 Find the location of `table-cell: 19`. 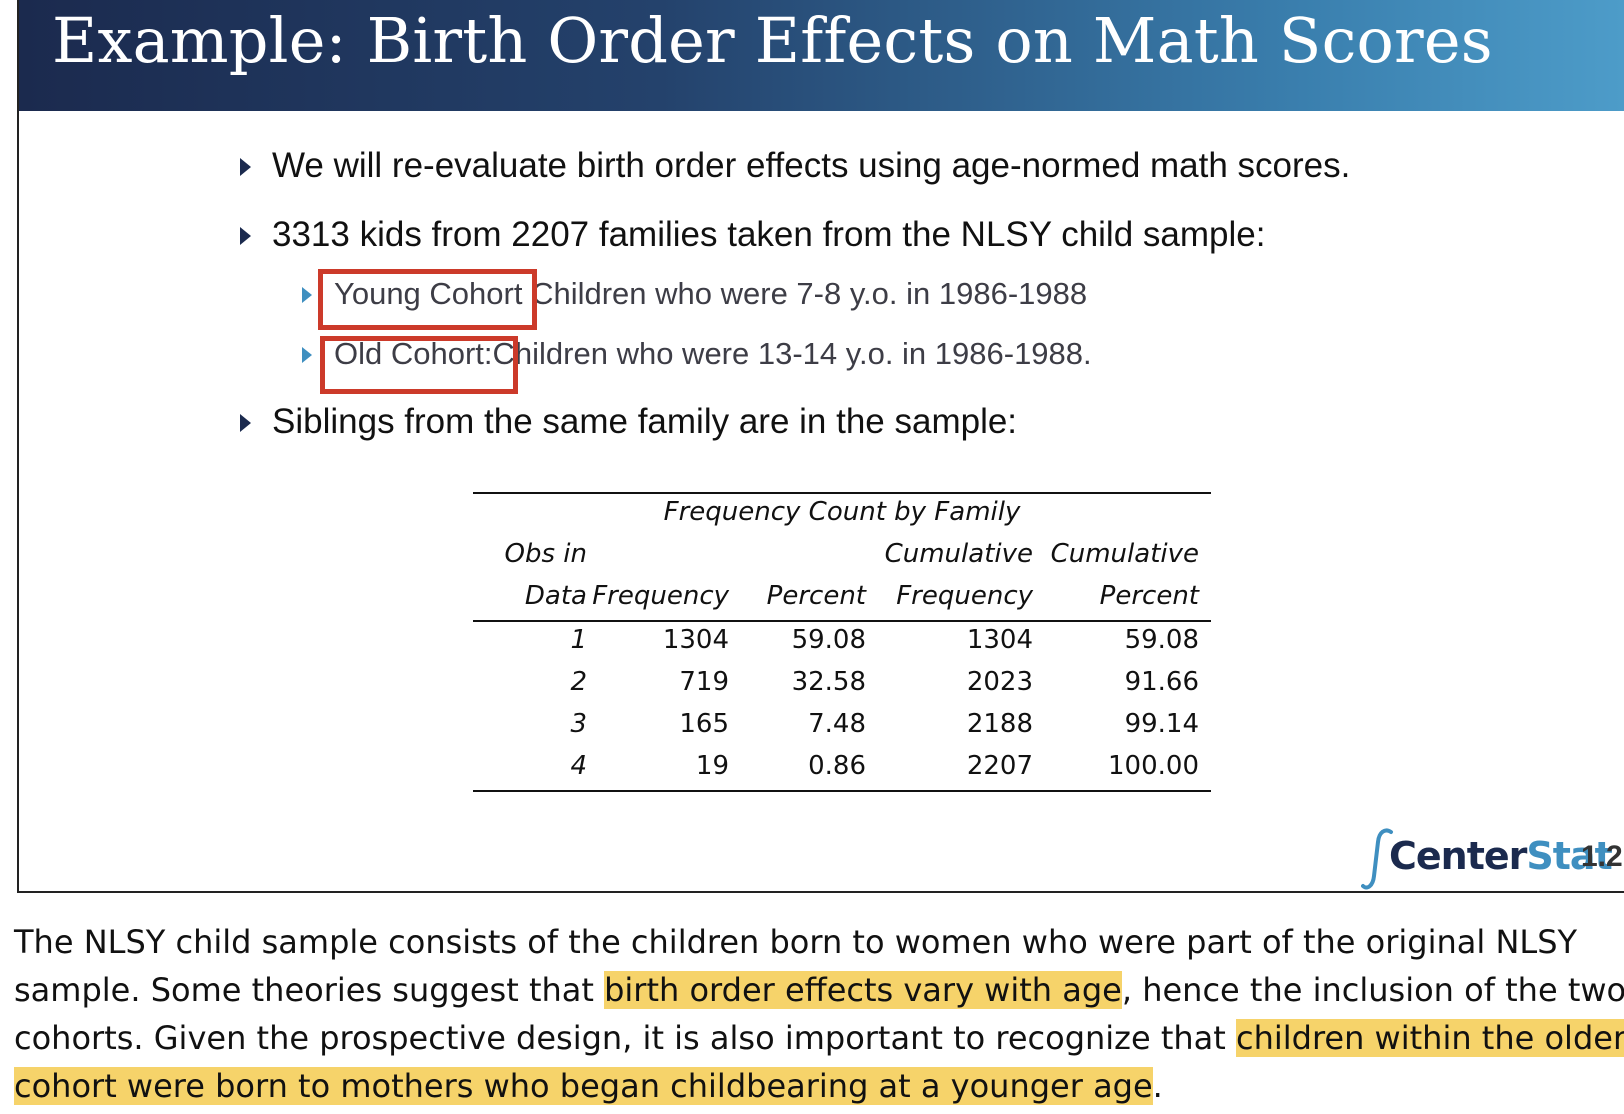

table-cell: 19 is located at coordinates (712, 766).